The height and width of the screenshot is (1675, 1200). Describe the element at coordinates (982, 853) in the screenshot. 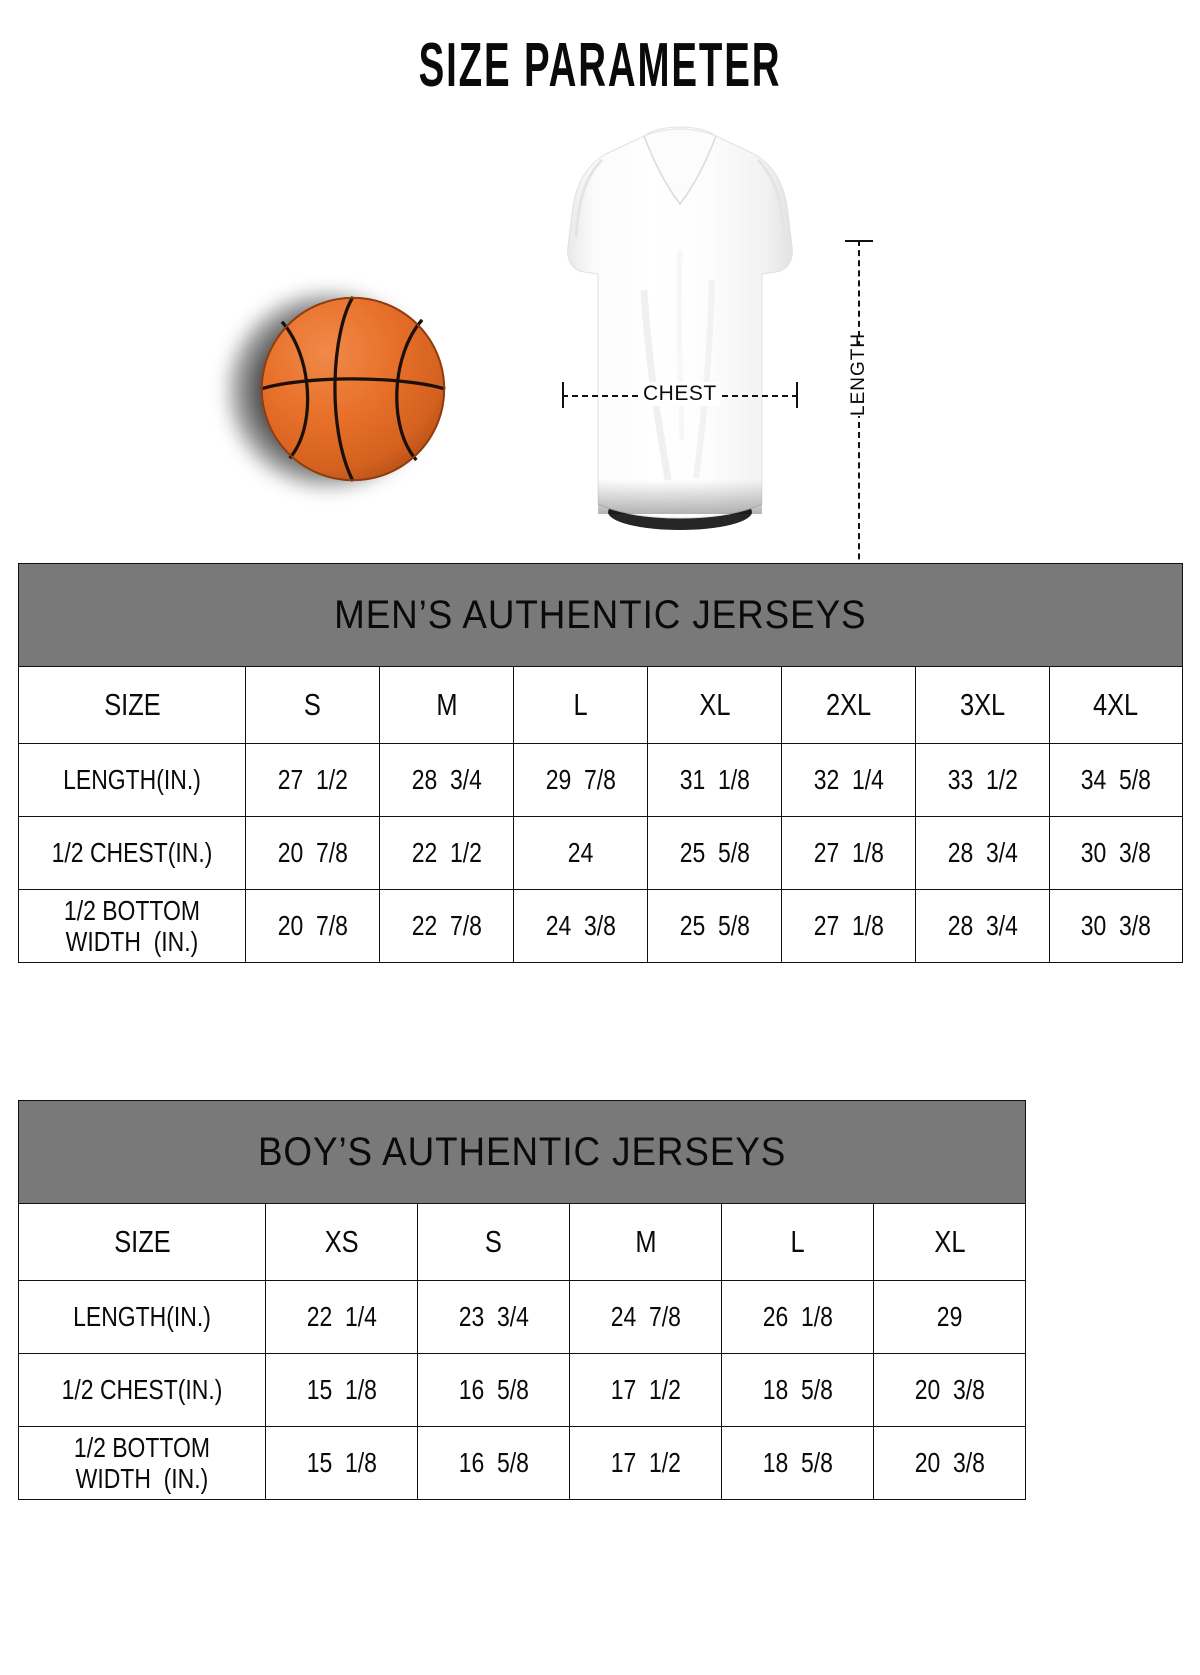

I see `mens-chest-3xl: 28 3/4` at that location.